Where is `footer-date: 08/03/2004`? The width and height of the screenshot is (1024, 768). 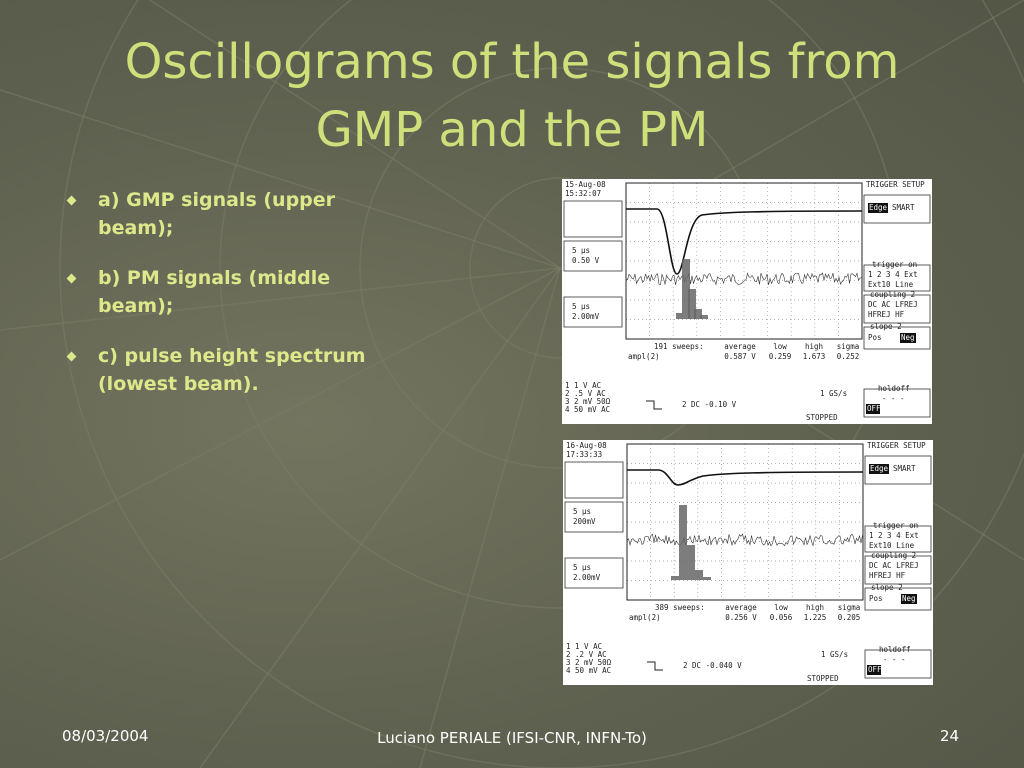
footer-date: 08/03/2004 is located at coordinates (105, 736).